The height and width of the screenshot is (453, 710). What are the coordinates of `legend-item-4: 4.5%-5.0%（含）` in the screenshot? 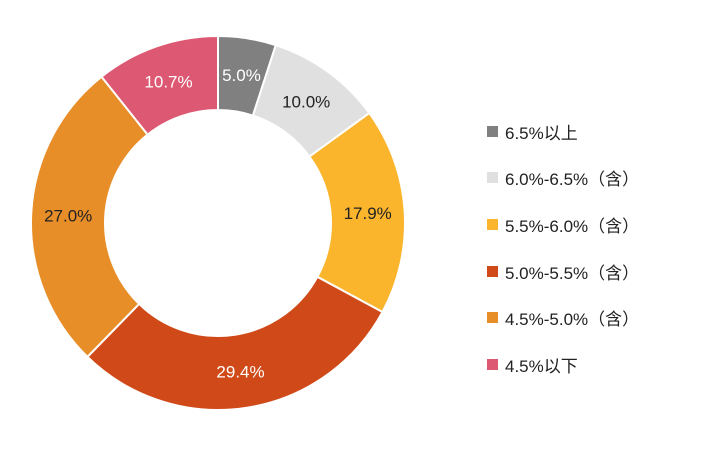 It's located at (594, 317).